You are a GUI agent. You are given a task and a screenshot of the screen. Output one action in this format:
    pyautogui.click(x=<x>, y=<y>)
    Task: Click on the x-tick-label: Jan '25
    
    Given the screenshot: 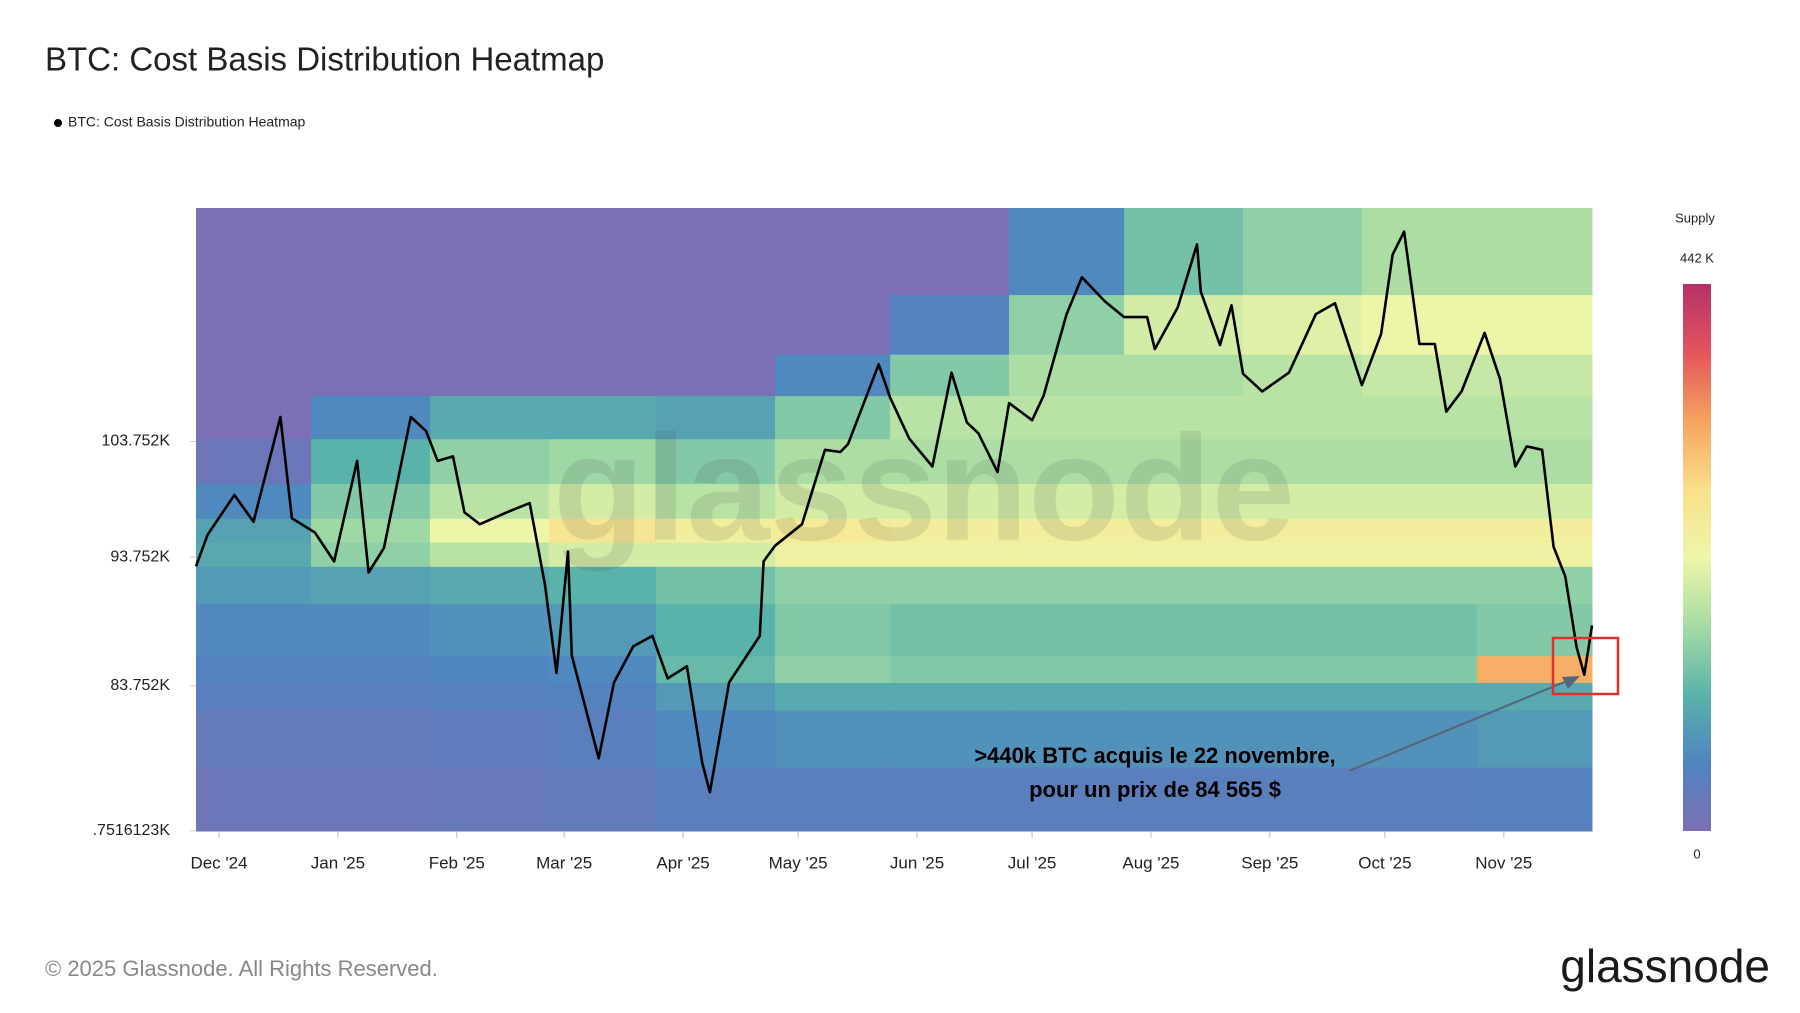 What is the action you would take?
    pyautogui.click(x=338, y=862)
    